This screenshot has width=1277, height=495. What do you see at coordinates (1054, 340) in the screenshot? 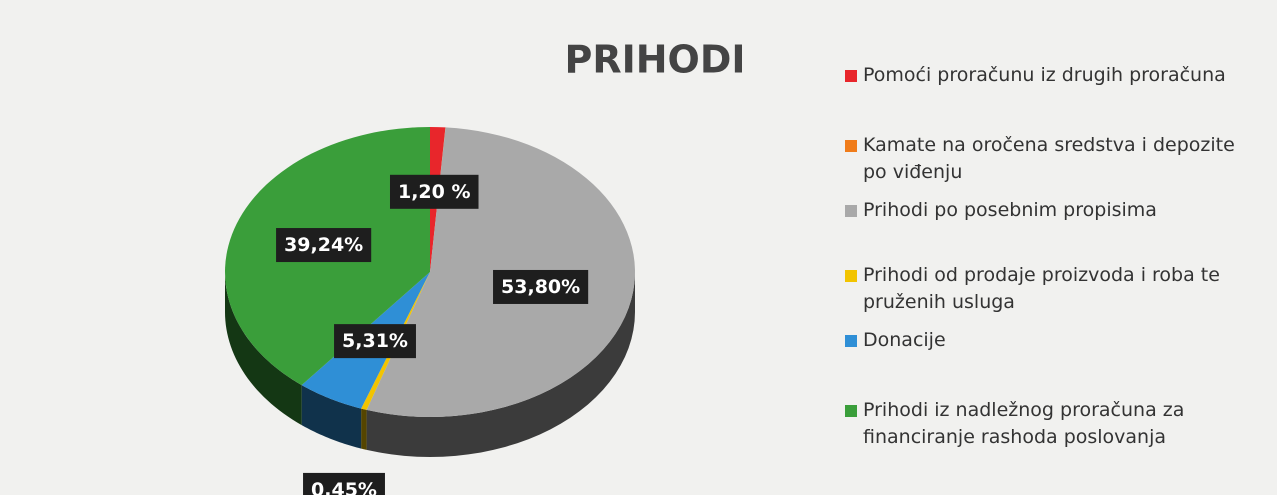
I see `legend-item: Donacije` at bounding box center [1054, 340].